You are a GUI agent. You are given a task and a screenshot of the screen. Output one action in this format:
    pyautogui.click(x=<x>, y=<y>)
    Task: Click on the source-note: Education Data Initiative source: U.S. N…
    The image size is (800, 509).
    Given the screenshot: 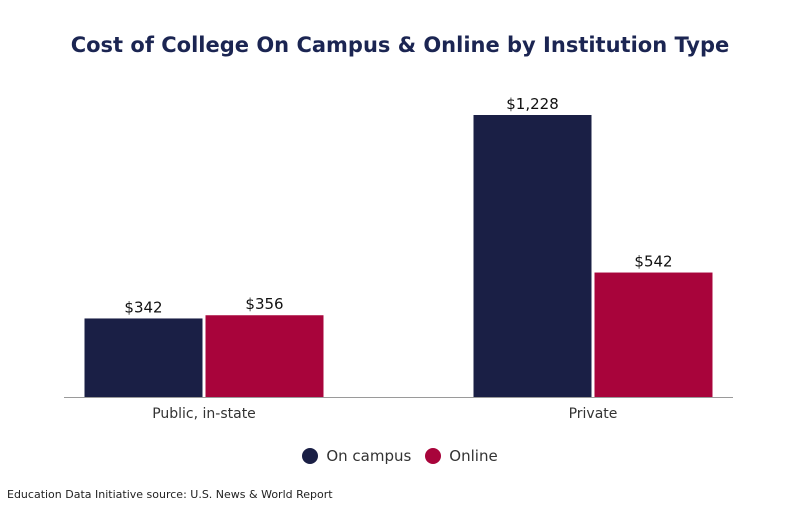 What is the action you would take?
    pyautogui.click(x=170, y=494)
    